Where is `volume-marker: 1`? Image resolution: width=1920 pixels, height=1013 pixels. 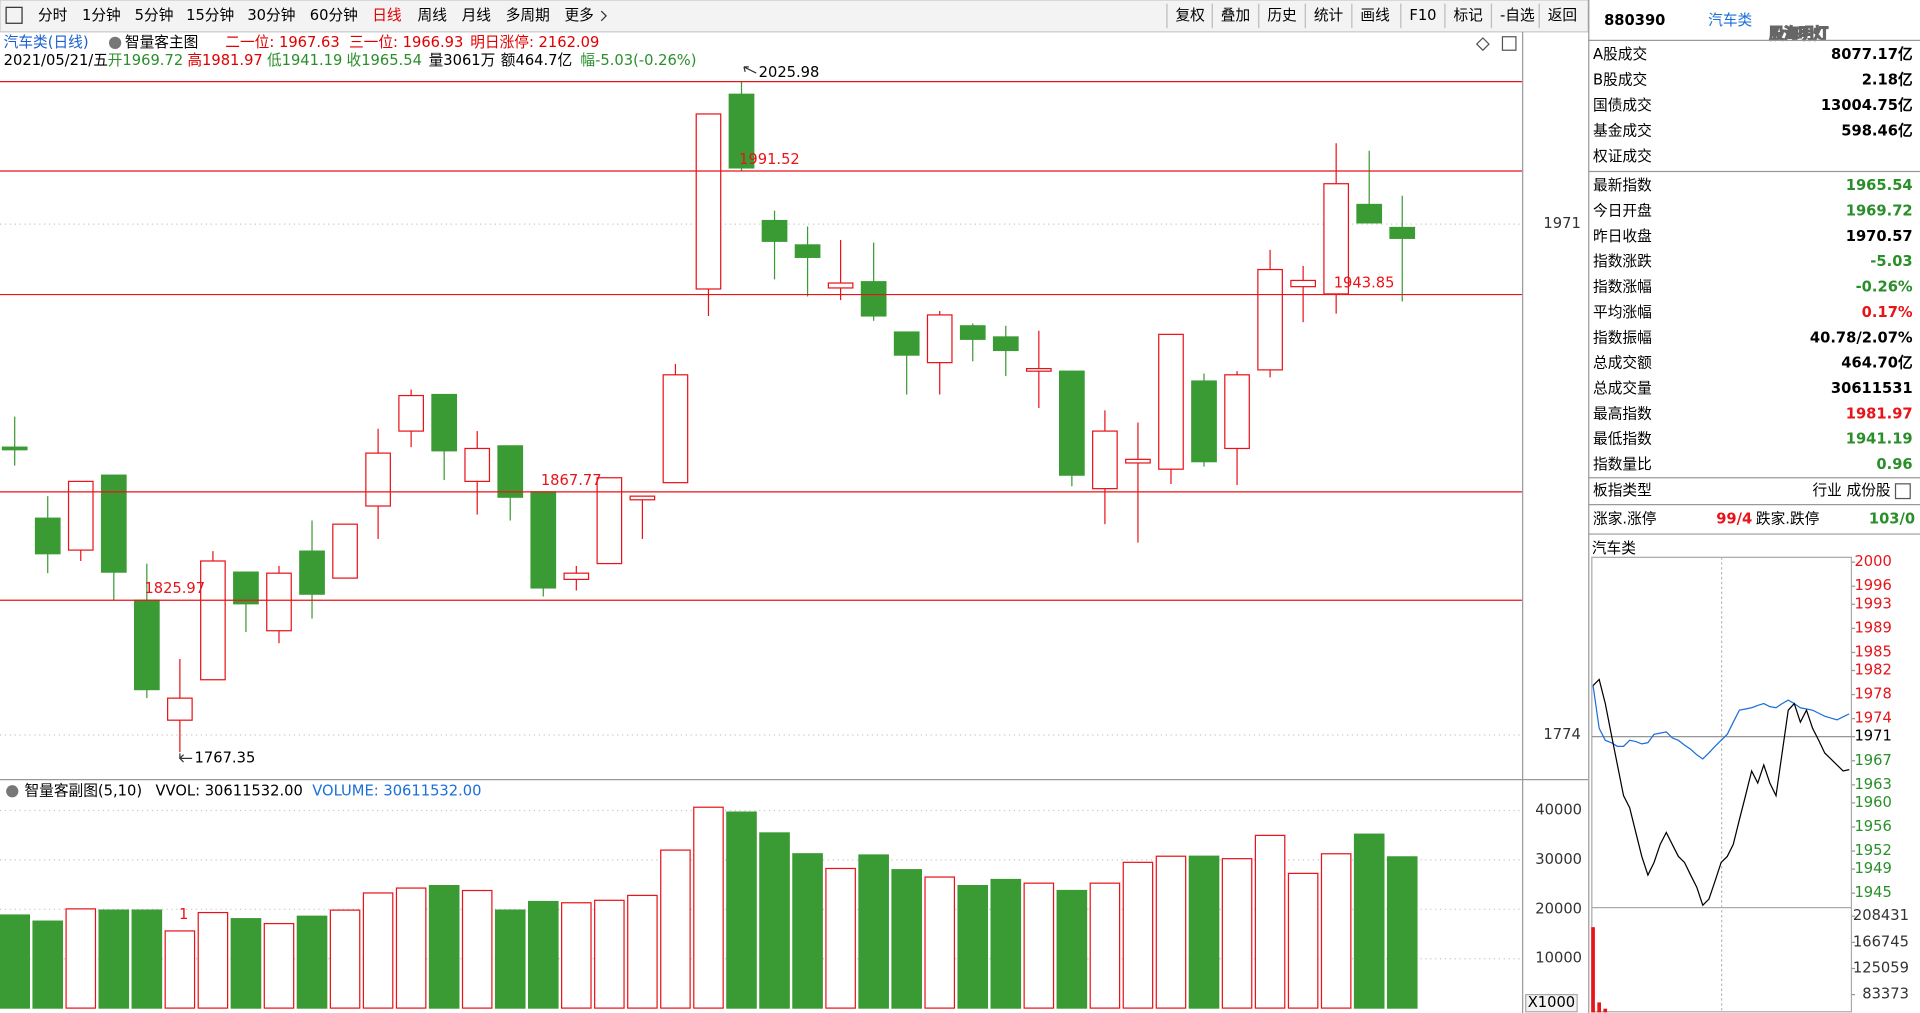 volume-marker: 1 is located at coordinates (183, 914).